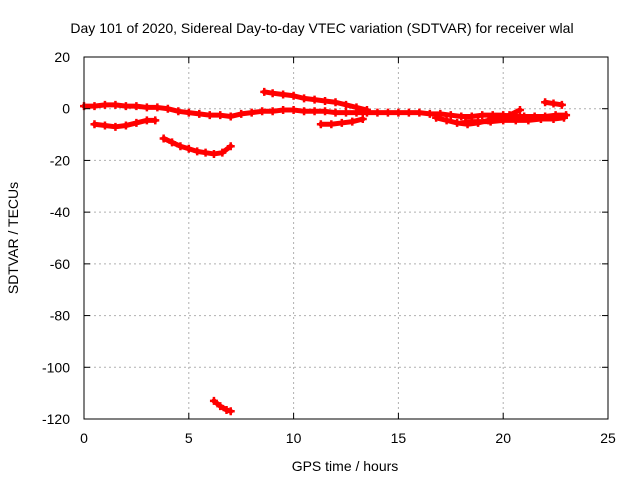  I want to click on y-tick-label: -60, so click(60, 264).